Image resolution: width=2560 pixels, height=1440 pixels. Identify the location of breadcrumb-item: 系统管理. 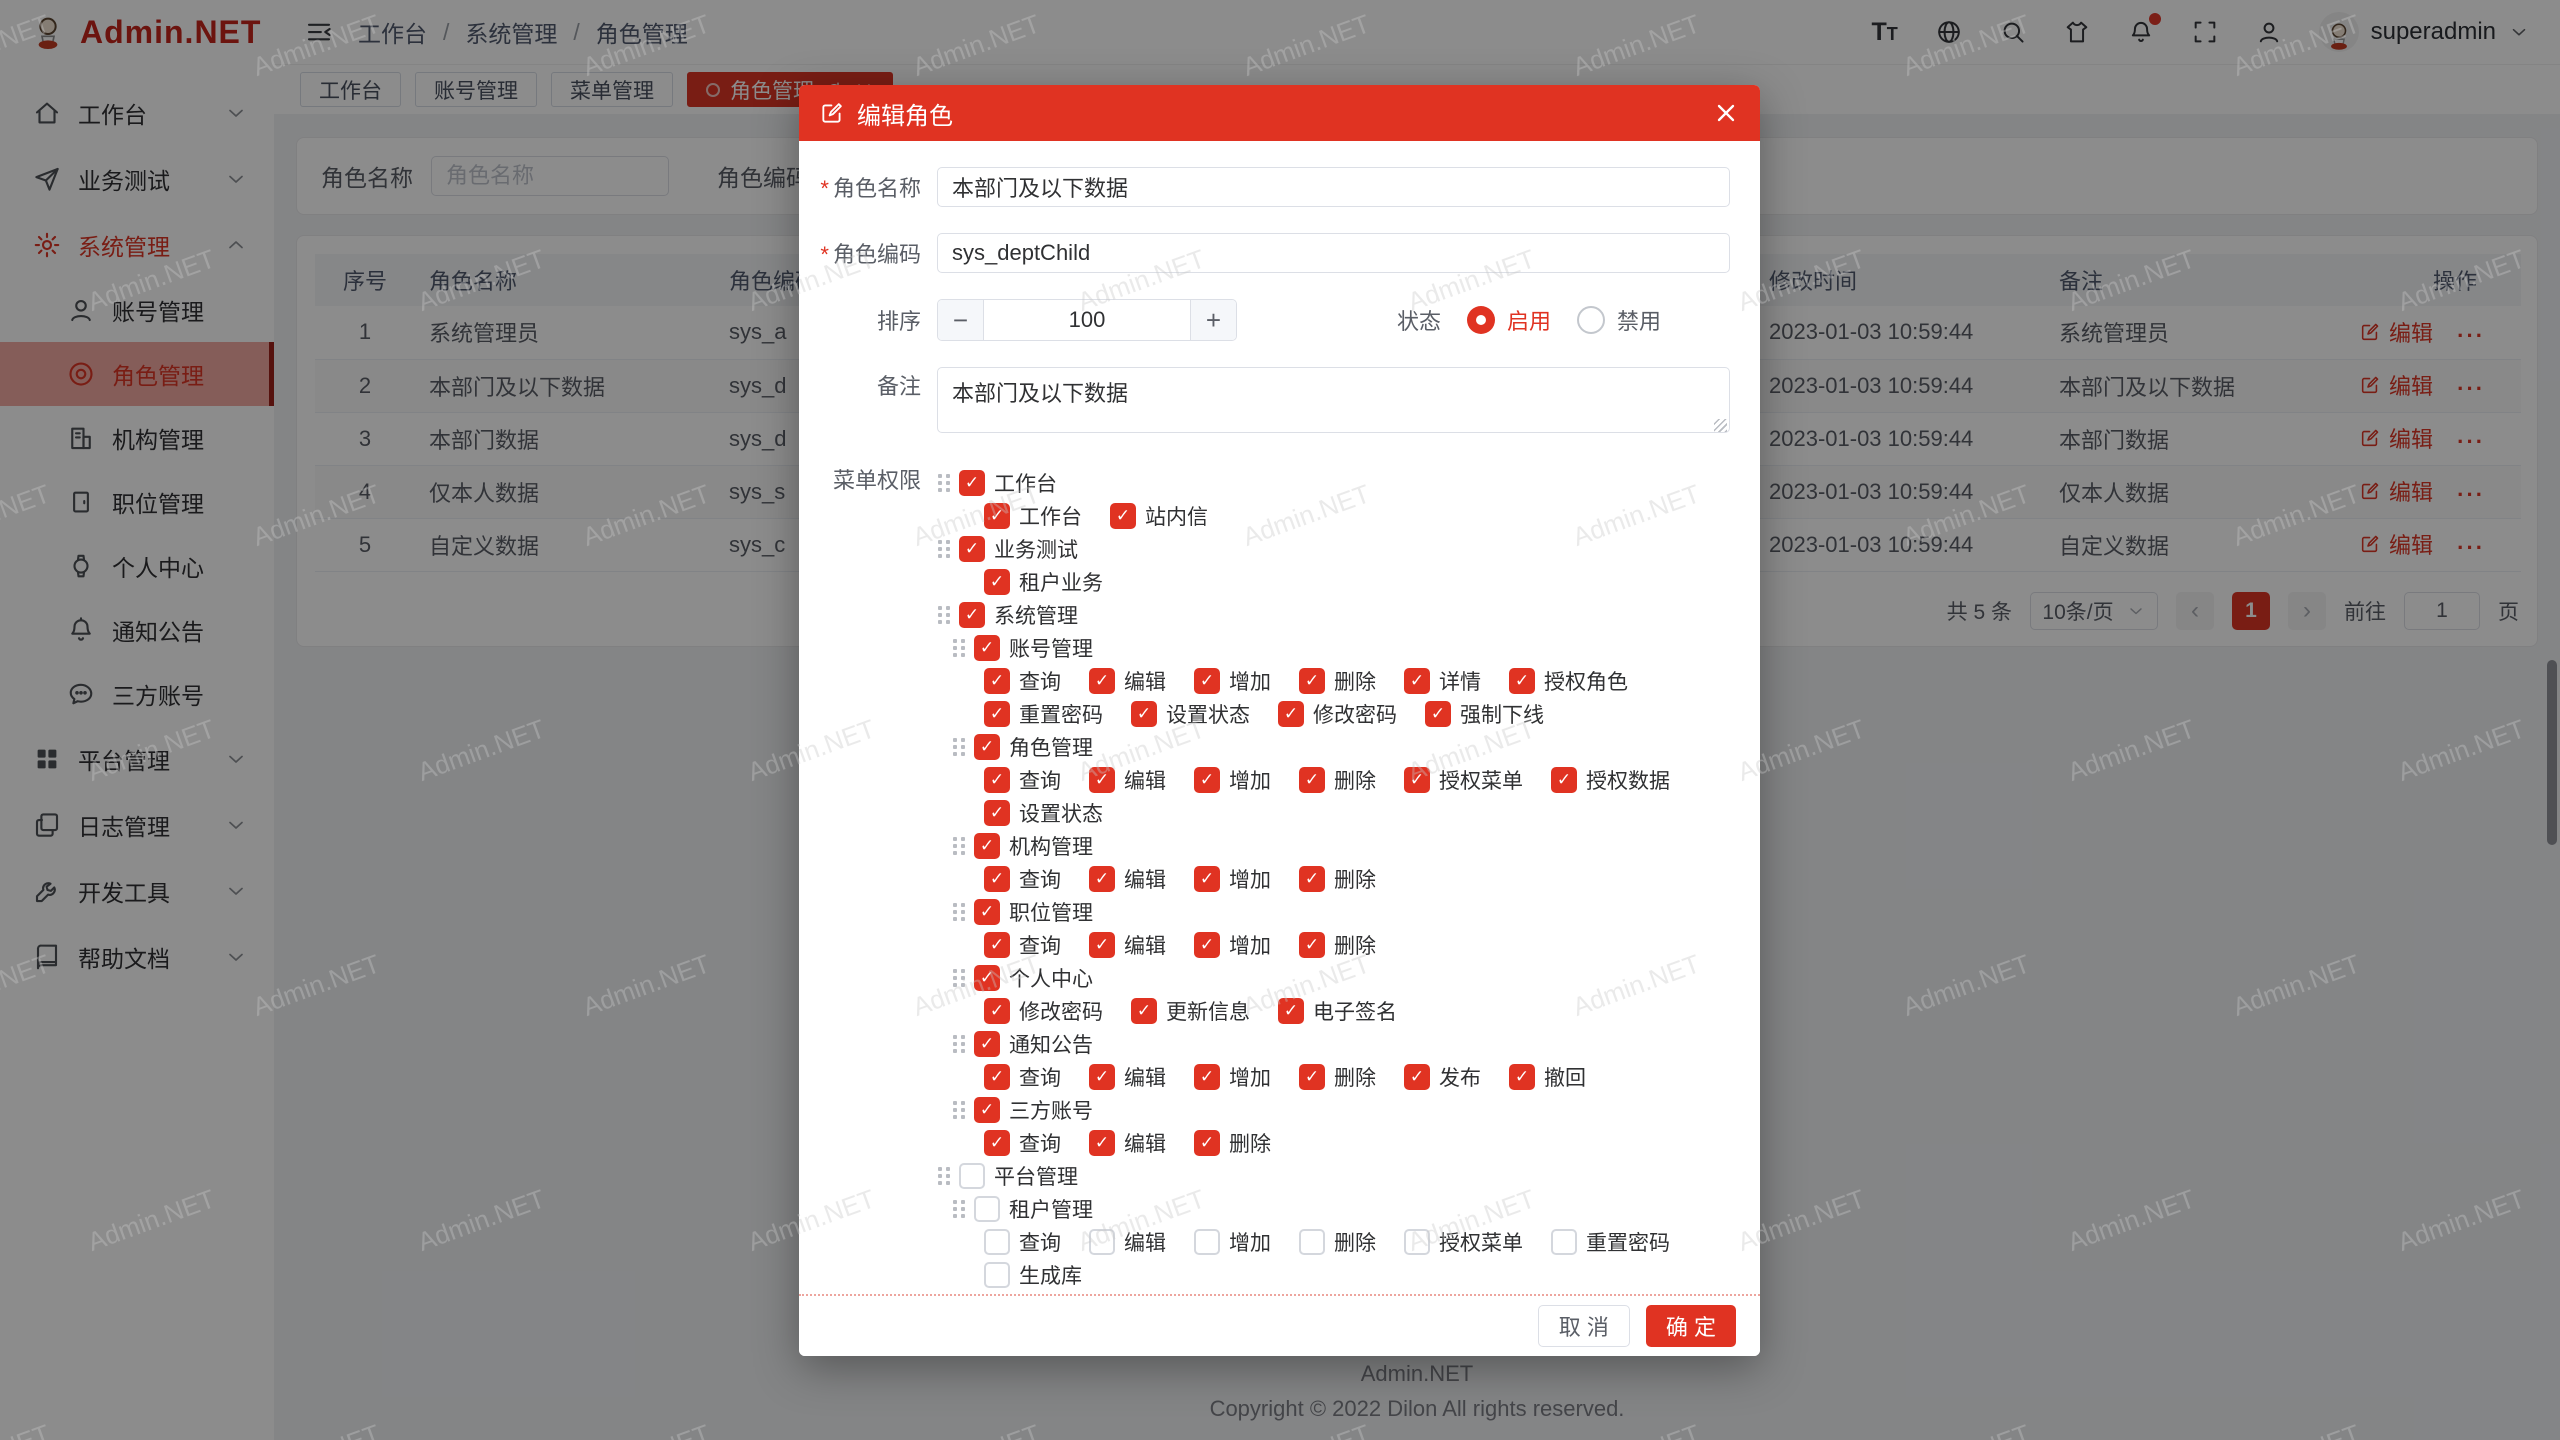
(511, 34).